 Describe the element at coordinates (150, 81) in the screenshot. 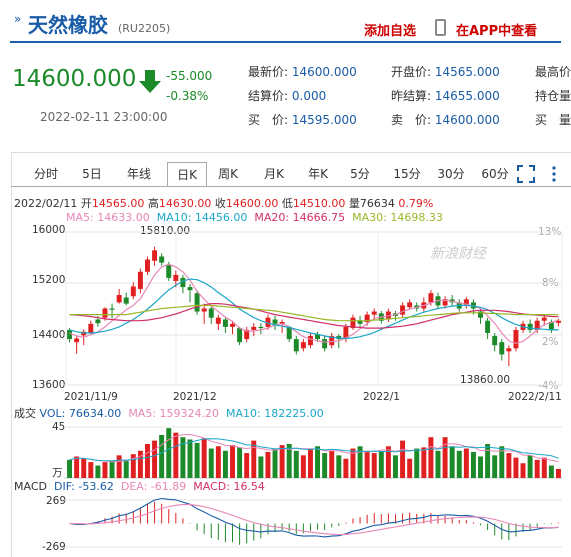

I see `down-arrow-icon` at that location.